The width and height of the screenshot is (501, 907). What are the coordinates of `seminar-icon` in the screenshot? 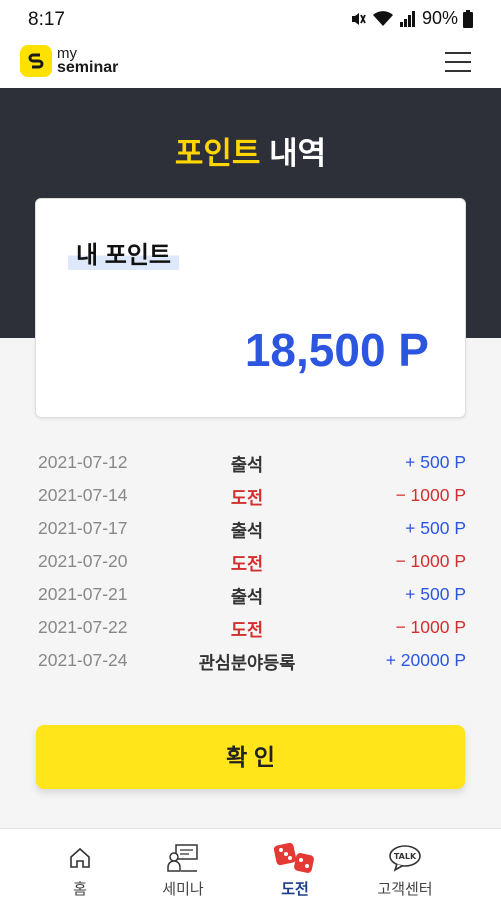 It's located at (183, 858).